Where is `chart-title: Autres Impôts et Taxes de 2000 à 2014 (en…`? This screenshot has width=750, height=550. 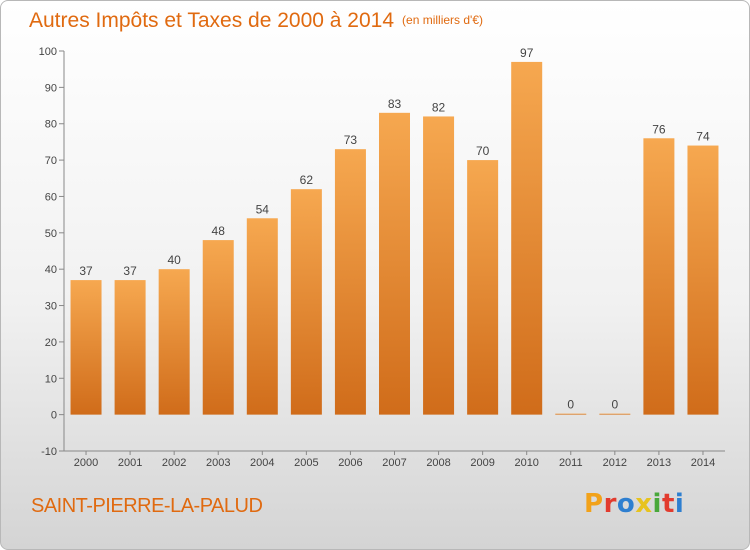 chart-title: Autres Impôts et Taxes de 2000 à 2014 (en… is located at coordinates (256, 21).